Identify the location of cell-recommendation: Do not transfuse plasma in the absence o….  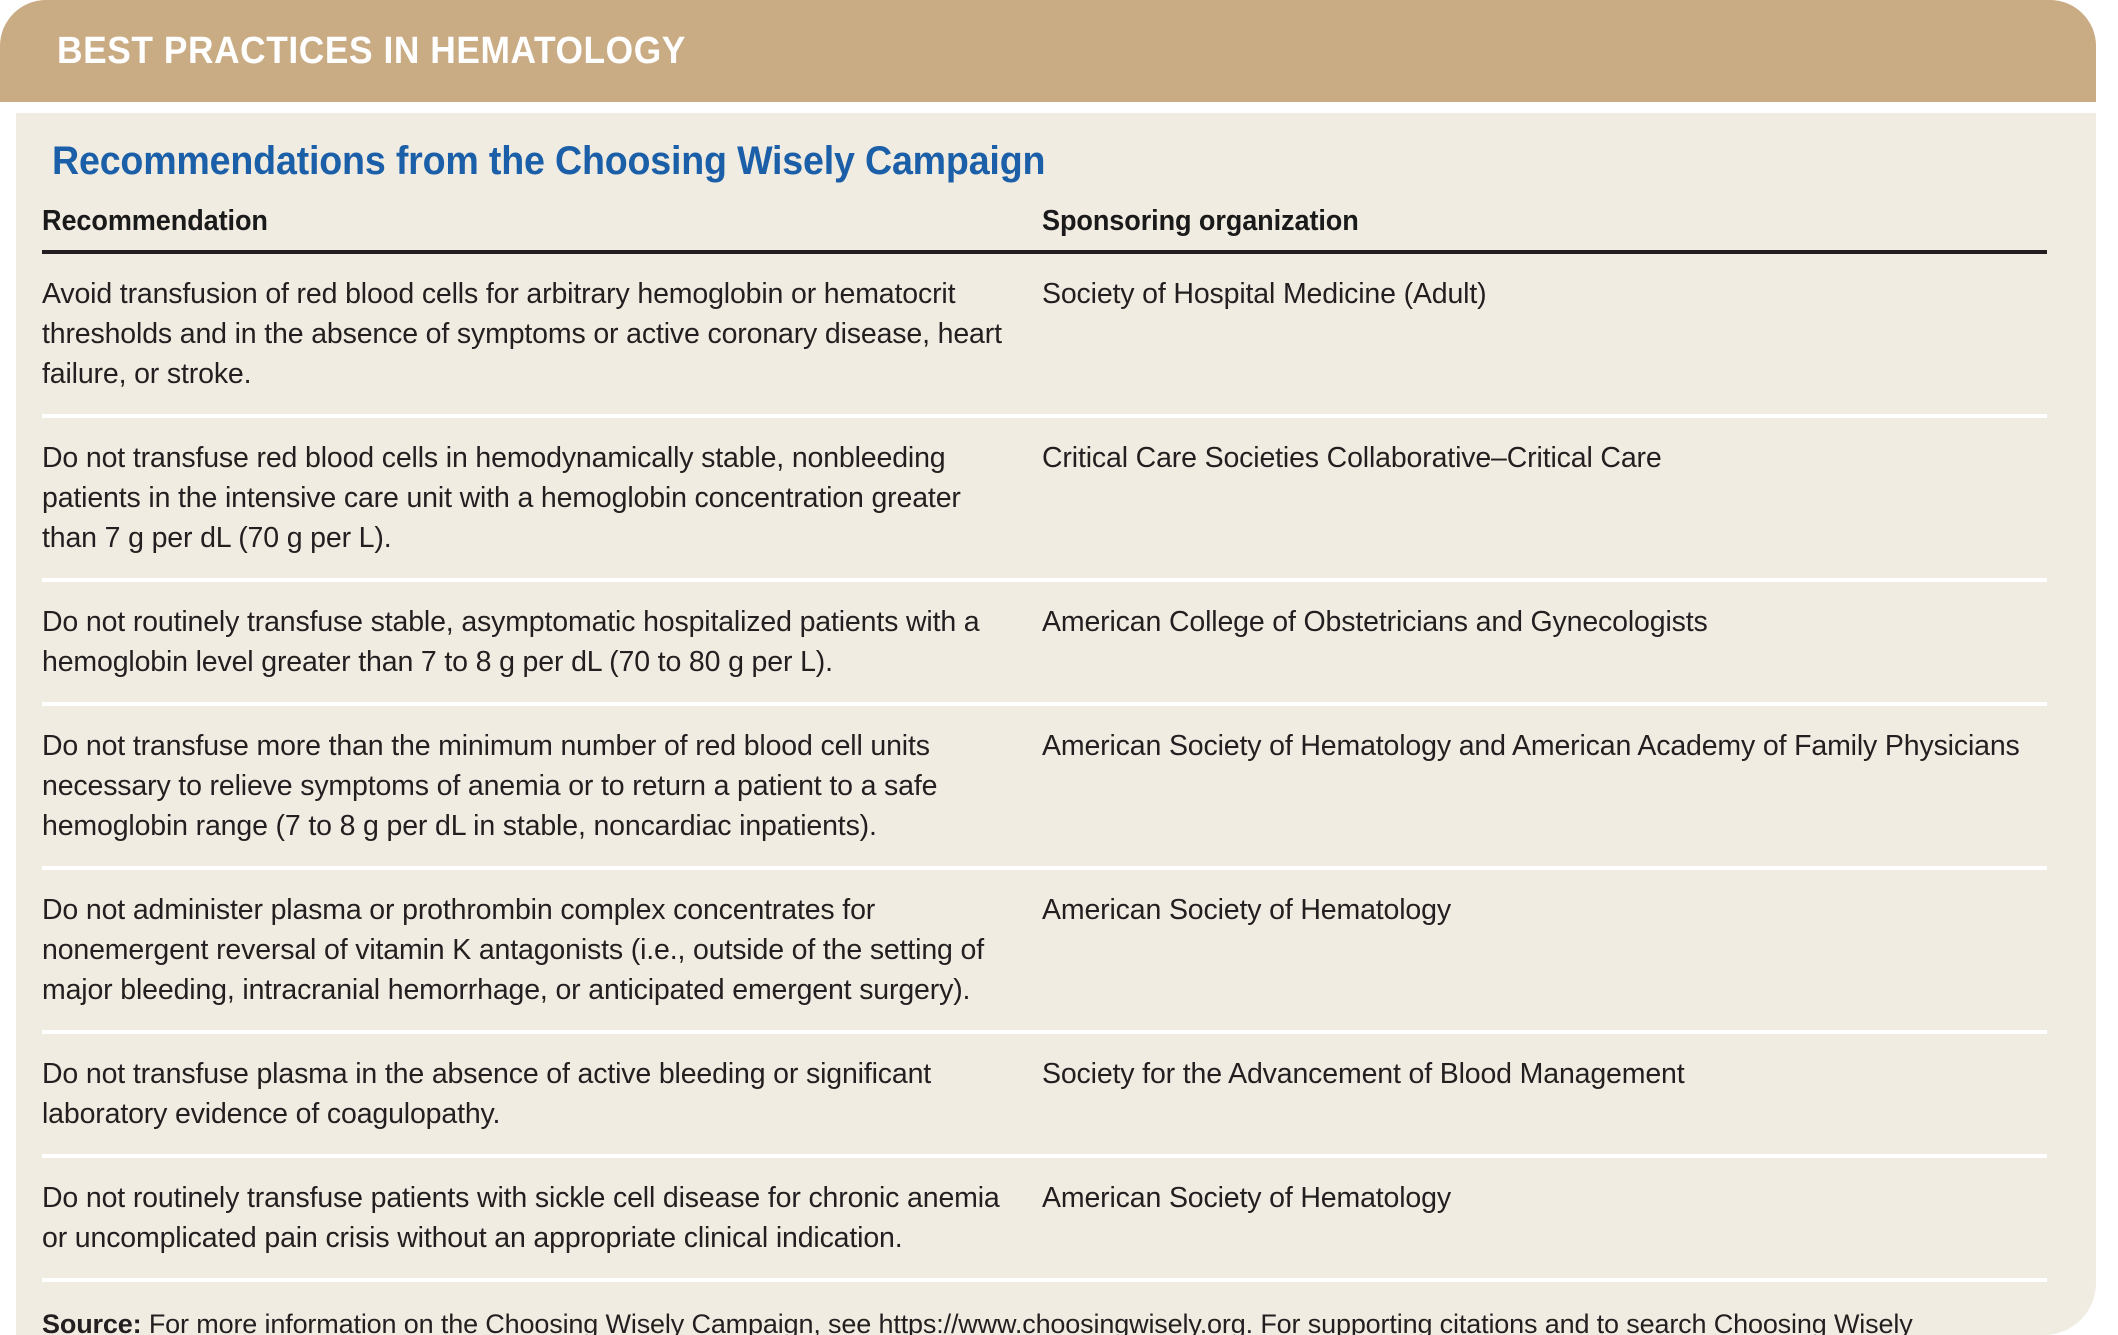
(487, 1094).